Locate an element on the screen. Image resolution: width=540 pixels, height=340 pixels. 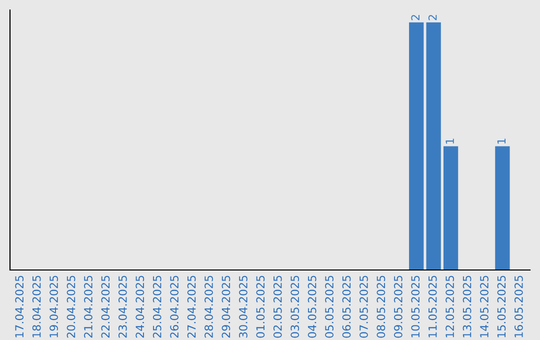
x-tick-label: 16.05.2025 is located at coordinates (518, 307).